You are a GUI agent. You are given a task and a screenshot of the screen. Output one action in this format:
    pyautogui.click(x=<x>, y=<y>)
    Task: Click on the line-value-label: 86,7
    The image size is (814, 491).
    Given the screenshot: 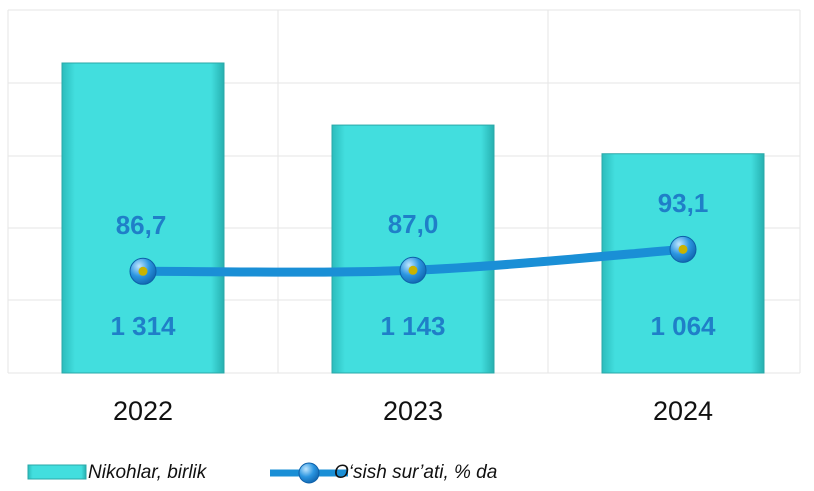 What is the action you would take?
    pyautogui.click(x=141, y=225)
    